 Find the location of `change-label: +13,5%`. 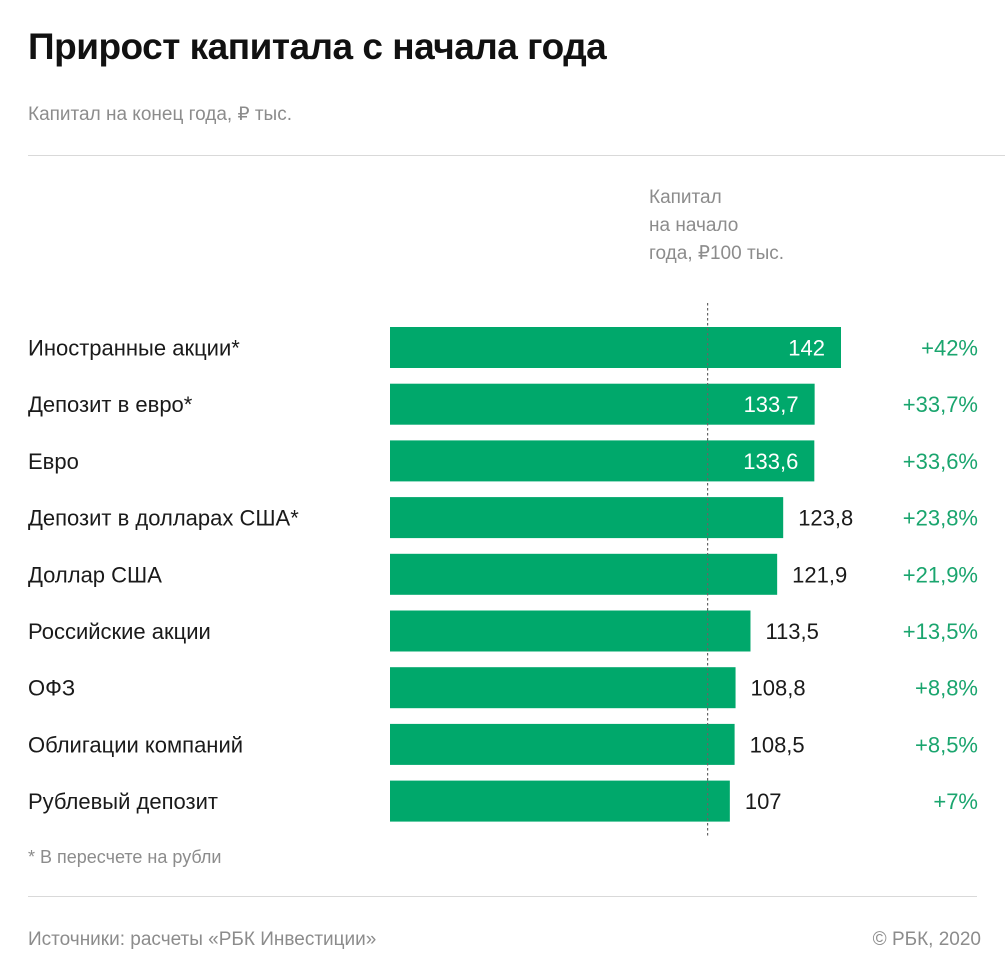

change-label: +13,5% is located at coordinates (940, 631).